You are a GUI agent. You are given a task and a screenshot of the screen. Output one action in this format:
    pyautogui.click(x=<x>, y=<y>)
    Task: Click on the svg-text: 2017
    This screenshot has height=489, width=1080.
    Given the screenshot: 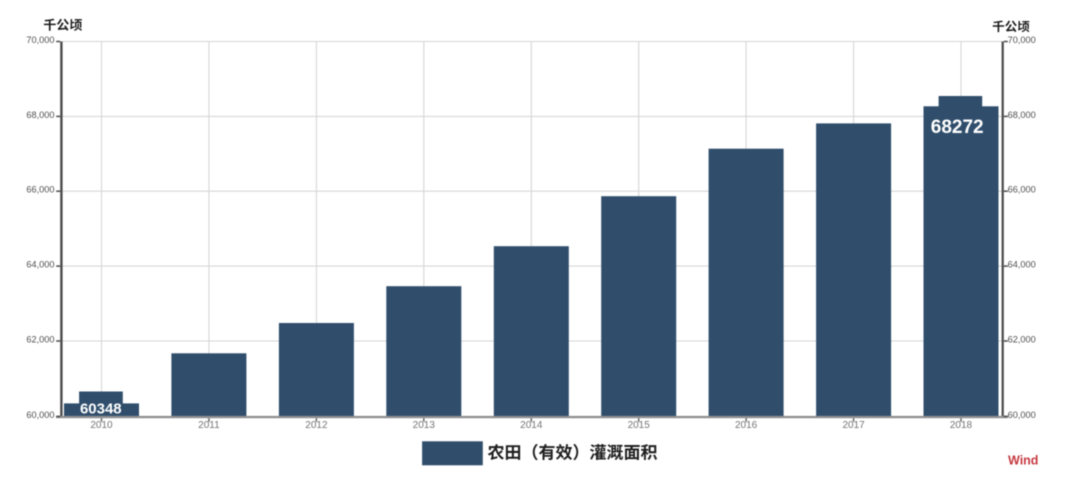 What is the action you would take?
    pyautogui.click(x=853, y=425)
    